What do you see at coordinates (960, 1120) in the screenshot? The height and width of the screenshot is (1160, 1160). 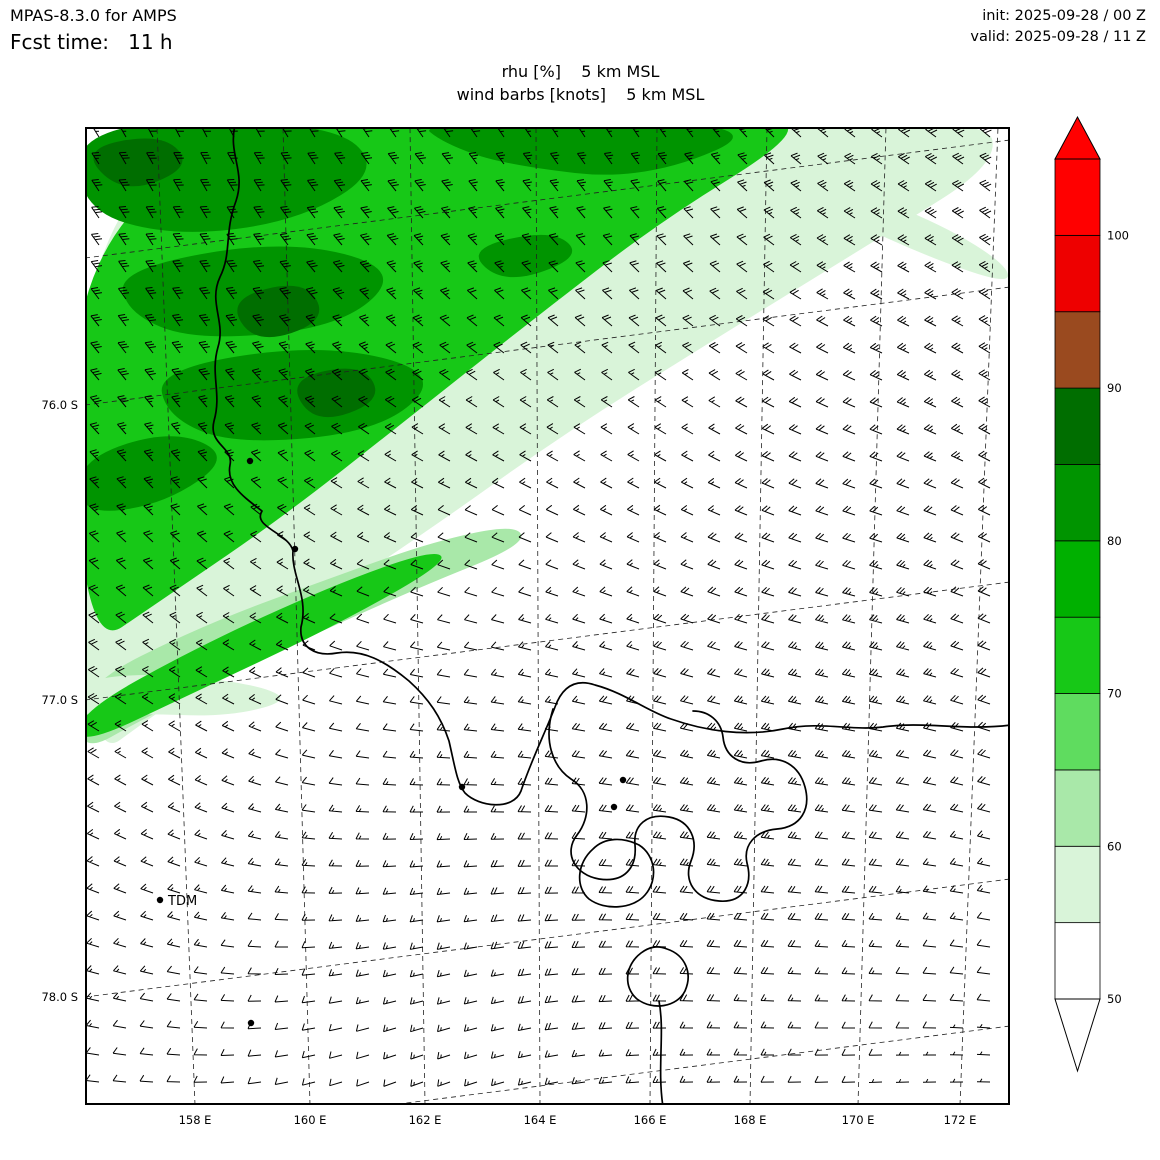 I see `x-tick-label: 172 E` at bounding box center [960, 1120].